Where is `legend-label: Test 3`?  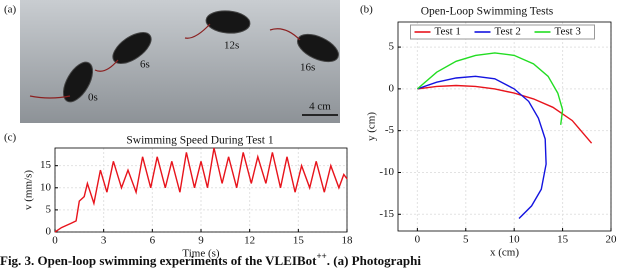 legend-label: Test 3 is located at coordinates (568, 32).